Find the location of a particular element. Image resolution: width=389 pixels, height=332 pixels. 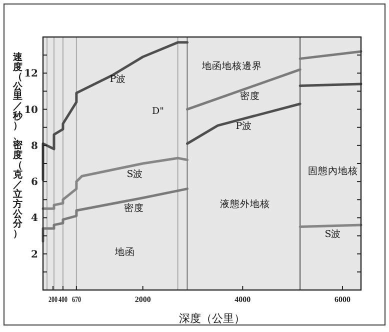

y-tick-label: 2 is located at coordinates (34, 254).